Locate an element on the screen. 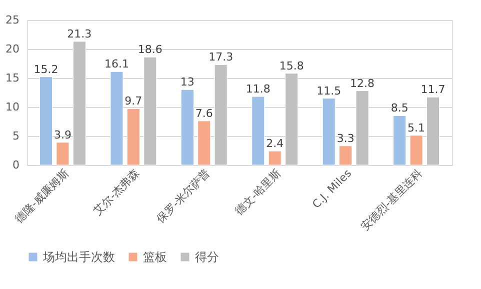 The height and width of the screenshot is (289, 481). data-label: 3.9 is located at coordinates (63, 135).